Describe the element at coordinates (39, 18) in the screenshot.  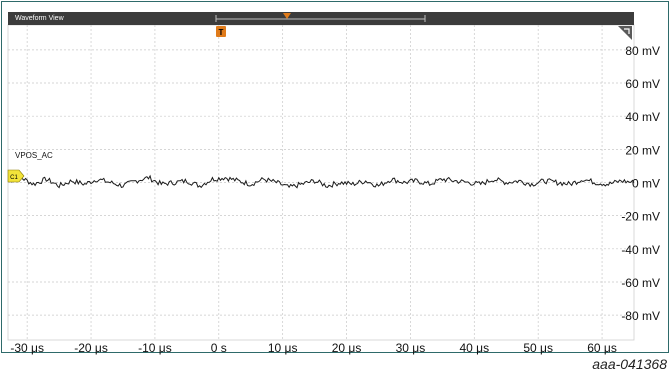
I see `window-title: Waveform View` at that location.